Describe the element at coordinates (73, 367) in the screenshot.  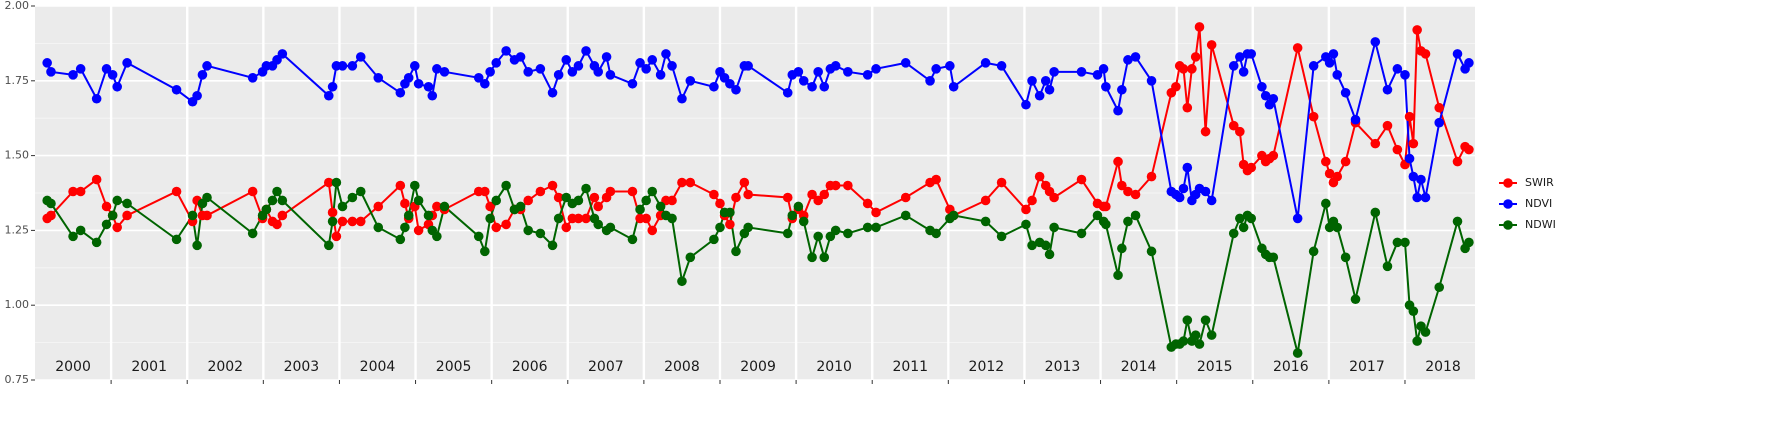
I see `year-label: 2000` at that location.